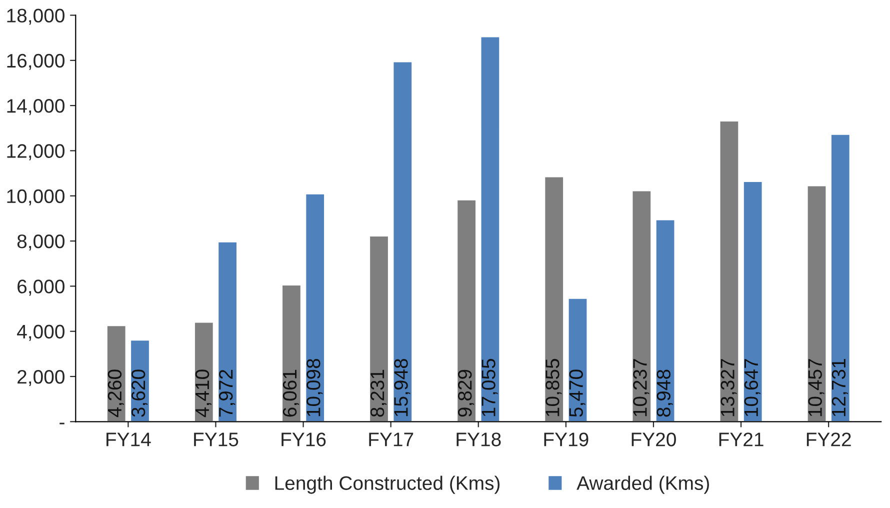 The image size is (890, 508). Describe the element at coordinates (35, 107) in the screenshot. I see `y-tick-label: 14,000` at that location.